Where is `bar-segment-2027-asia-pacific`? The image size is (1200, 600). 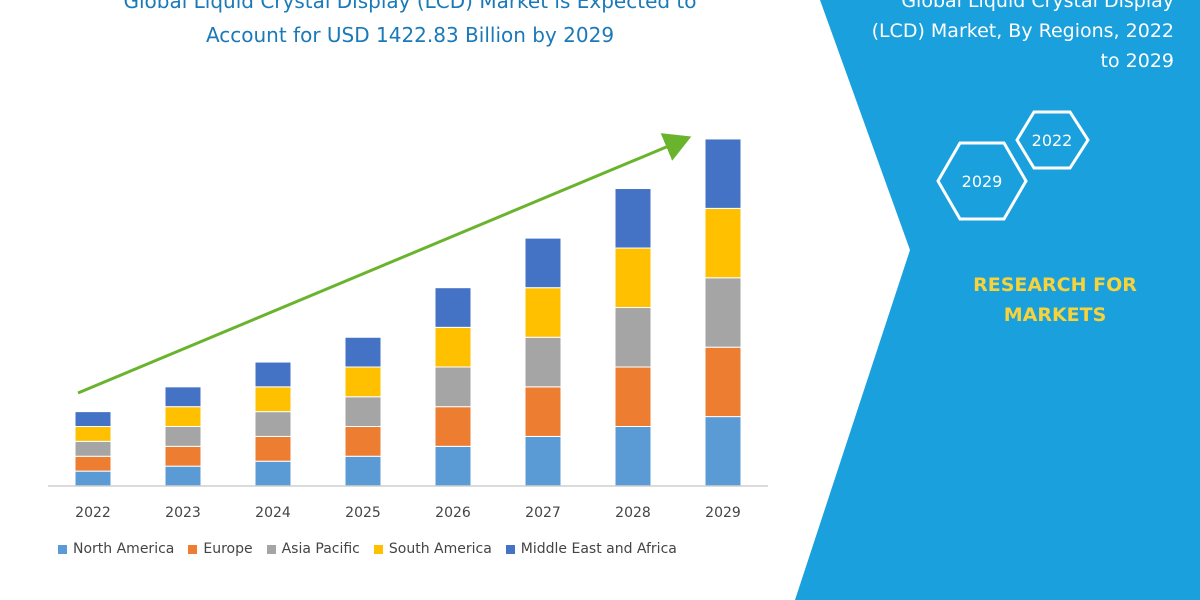
bar-segment-2027-asia-pacific is located at coordinates (543, 362).